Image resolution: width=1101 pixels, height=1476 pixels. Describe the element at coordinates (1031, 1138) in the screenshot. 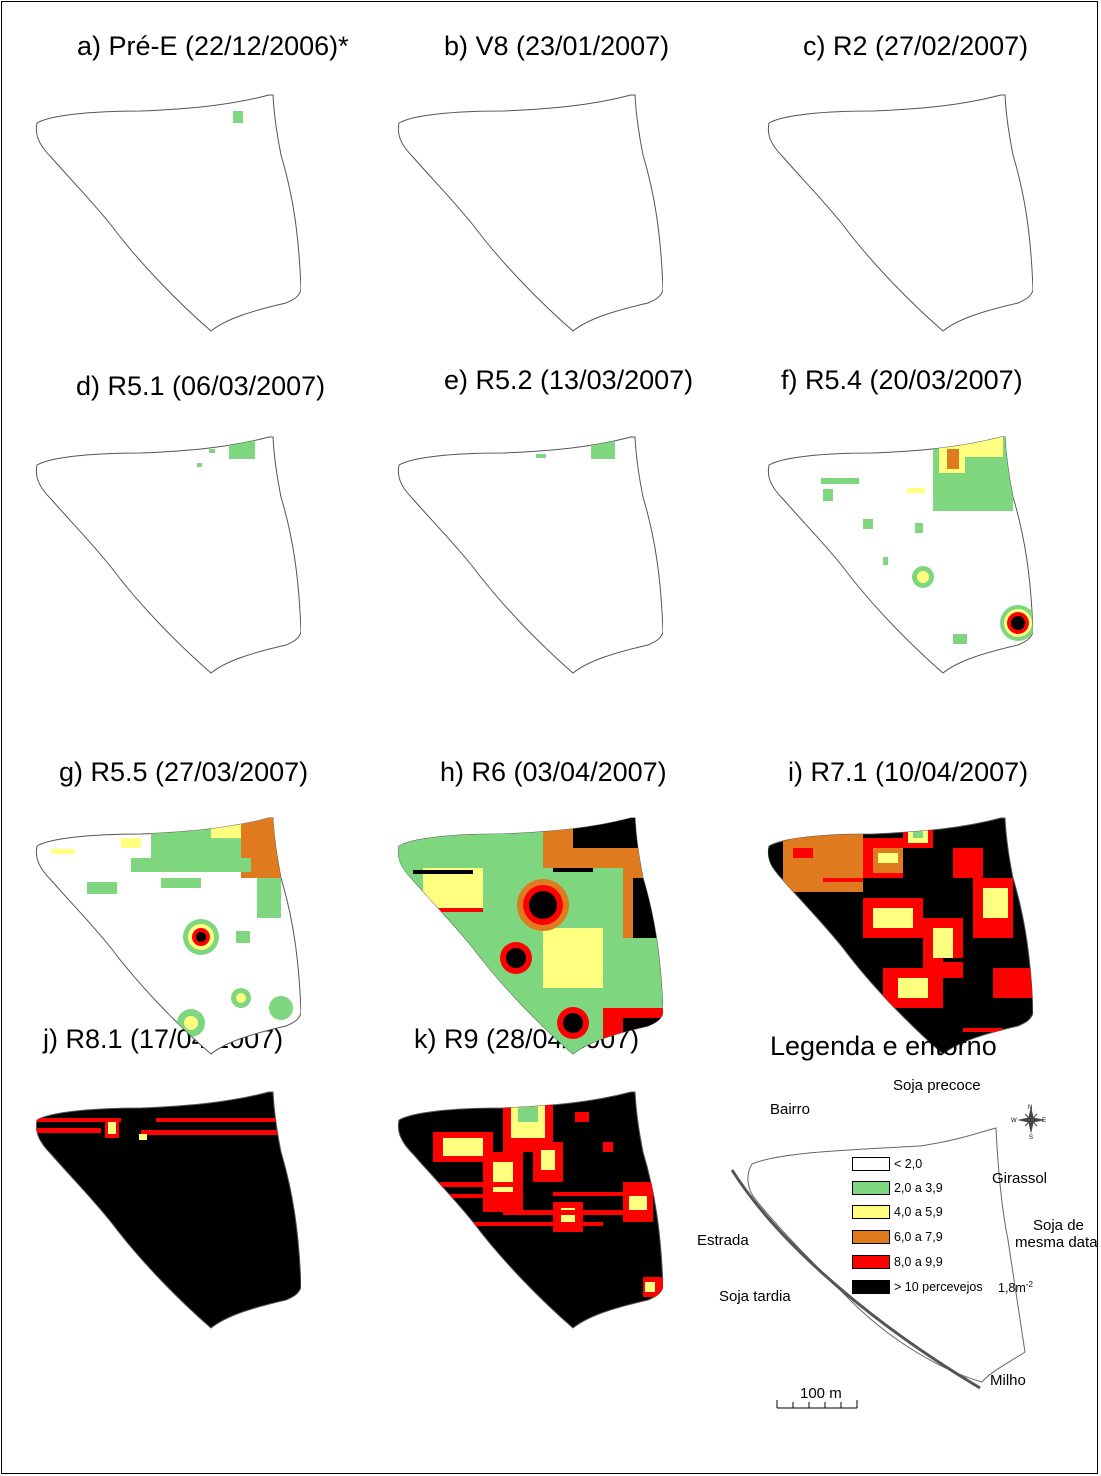

I see `compass-s: S` at that location.